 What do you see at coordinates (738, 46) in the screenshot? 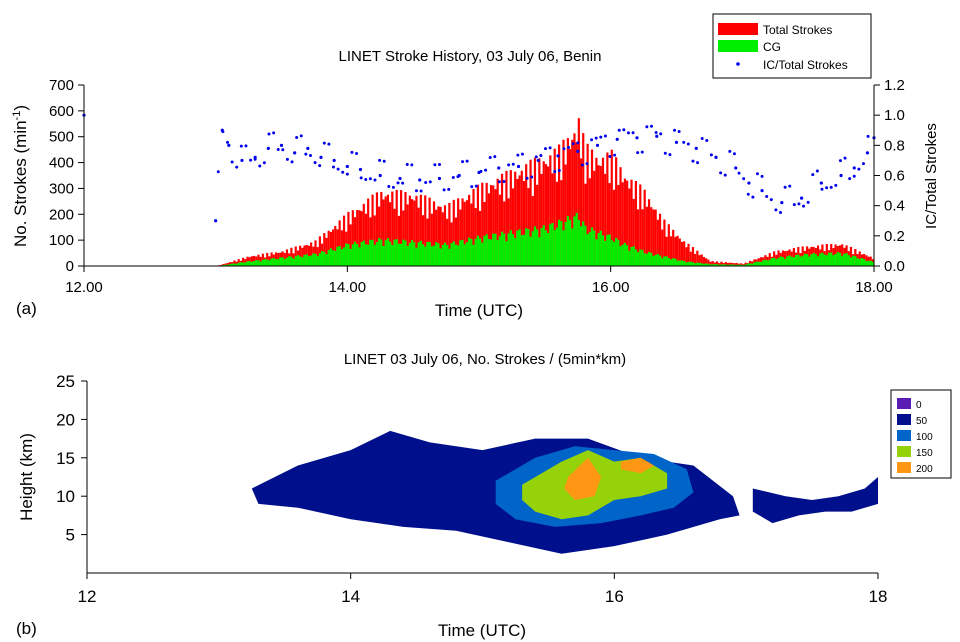
I see `legend-swatch-cg` at bounding box center [738, 46].